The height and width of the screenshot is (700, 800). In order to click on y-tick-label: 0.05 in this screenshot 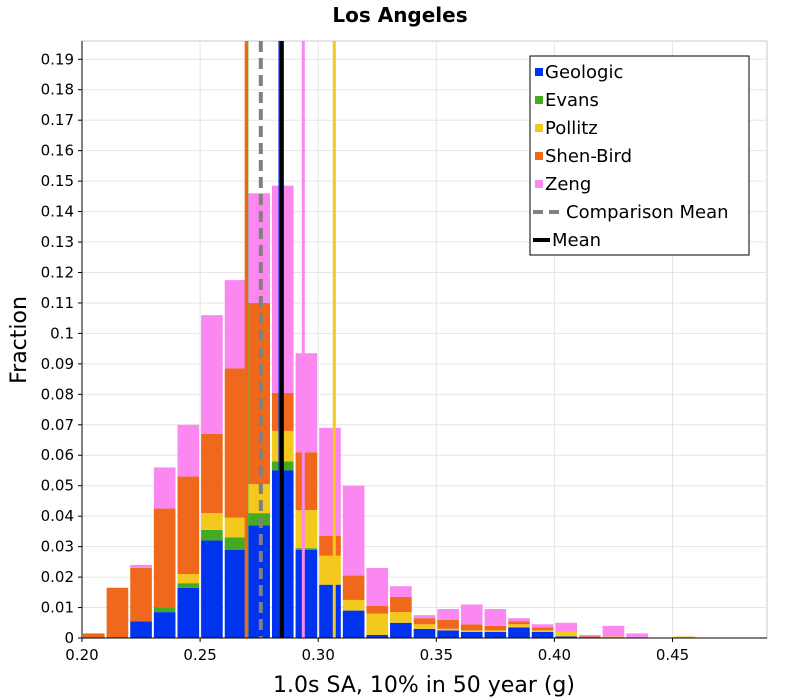, I will do `click(57, 486)`.